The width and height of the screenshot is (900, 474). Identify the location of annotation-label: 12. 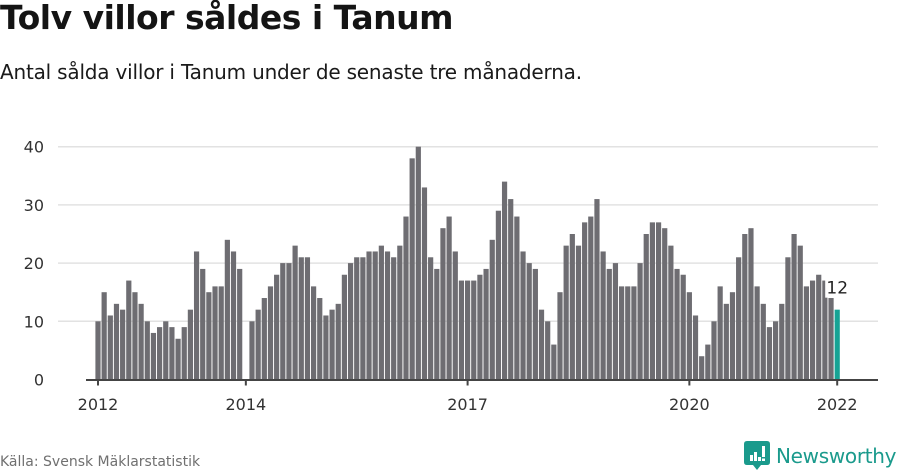
(837, 289).